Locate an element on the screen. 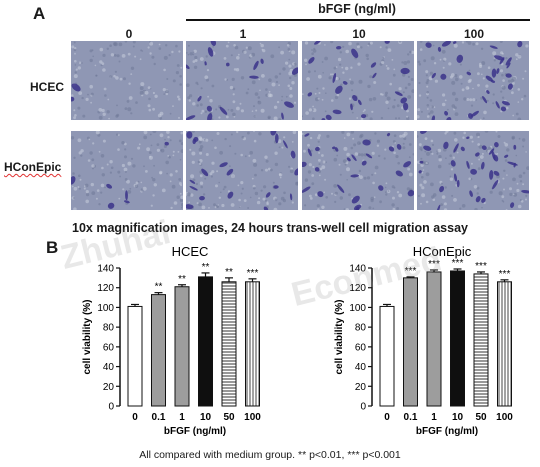  hconepic-ytick-label: 80 is located at coordinates (361, 328).